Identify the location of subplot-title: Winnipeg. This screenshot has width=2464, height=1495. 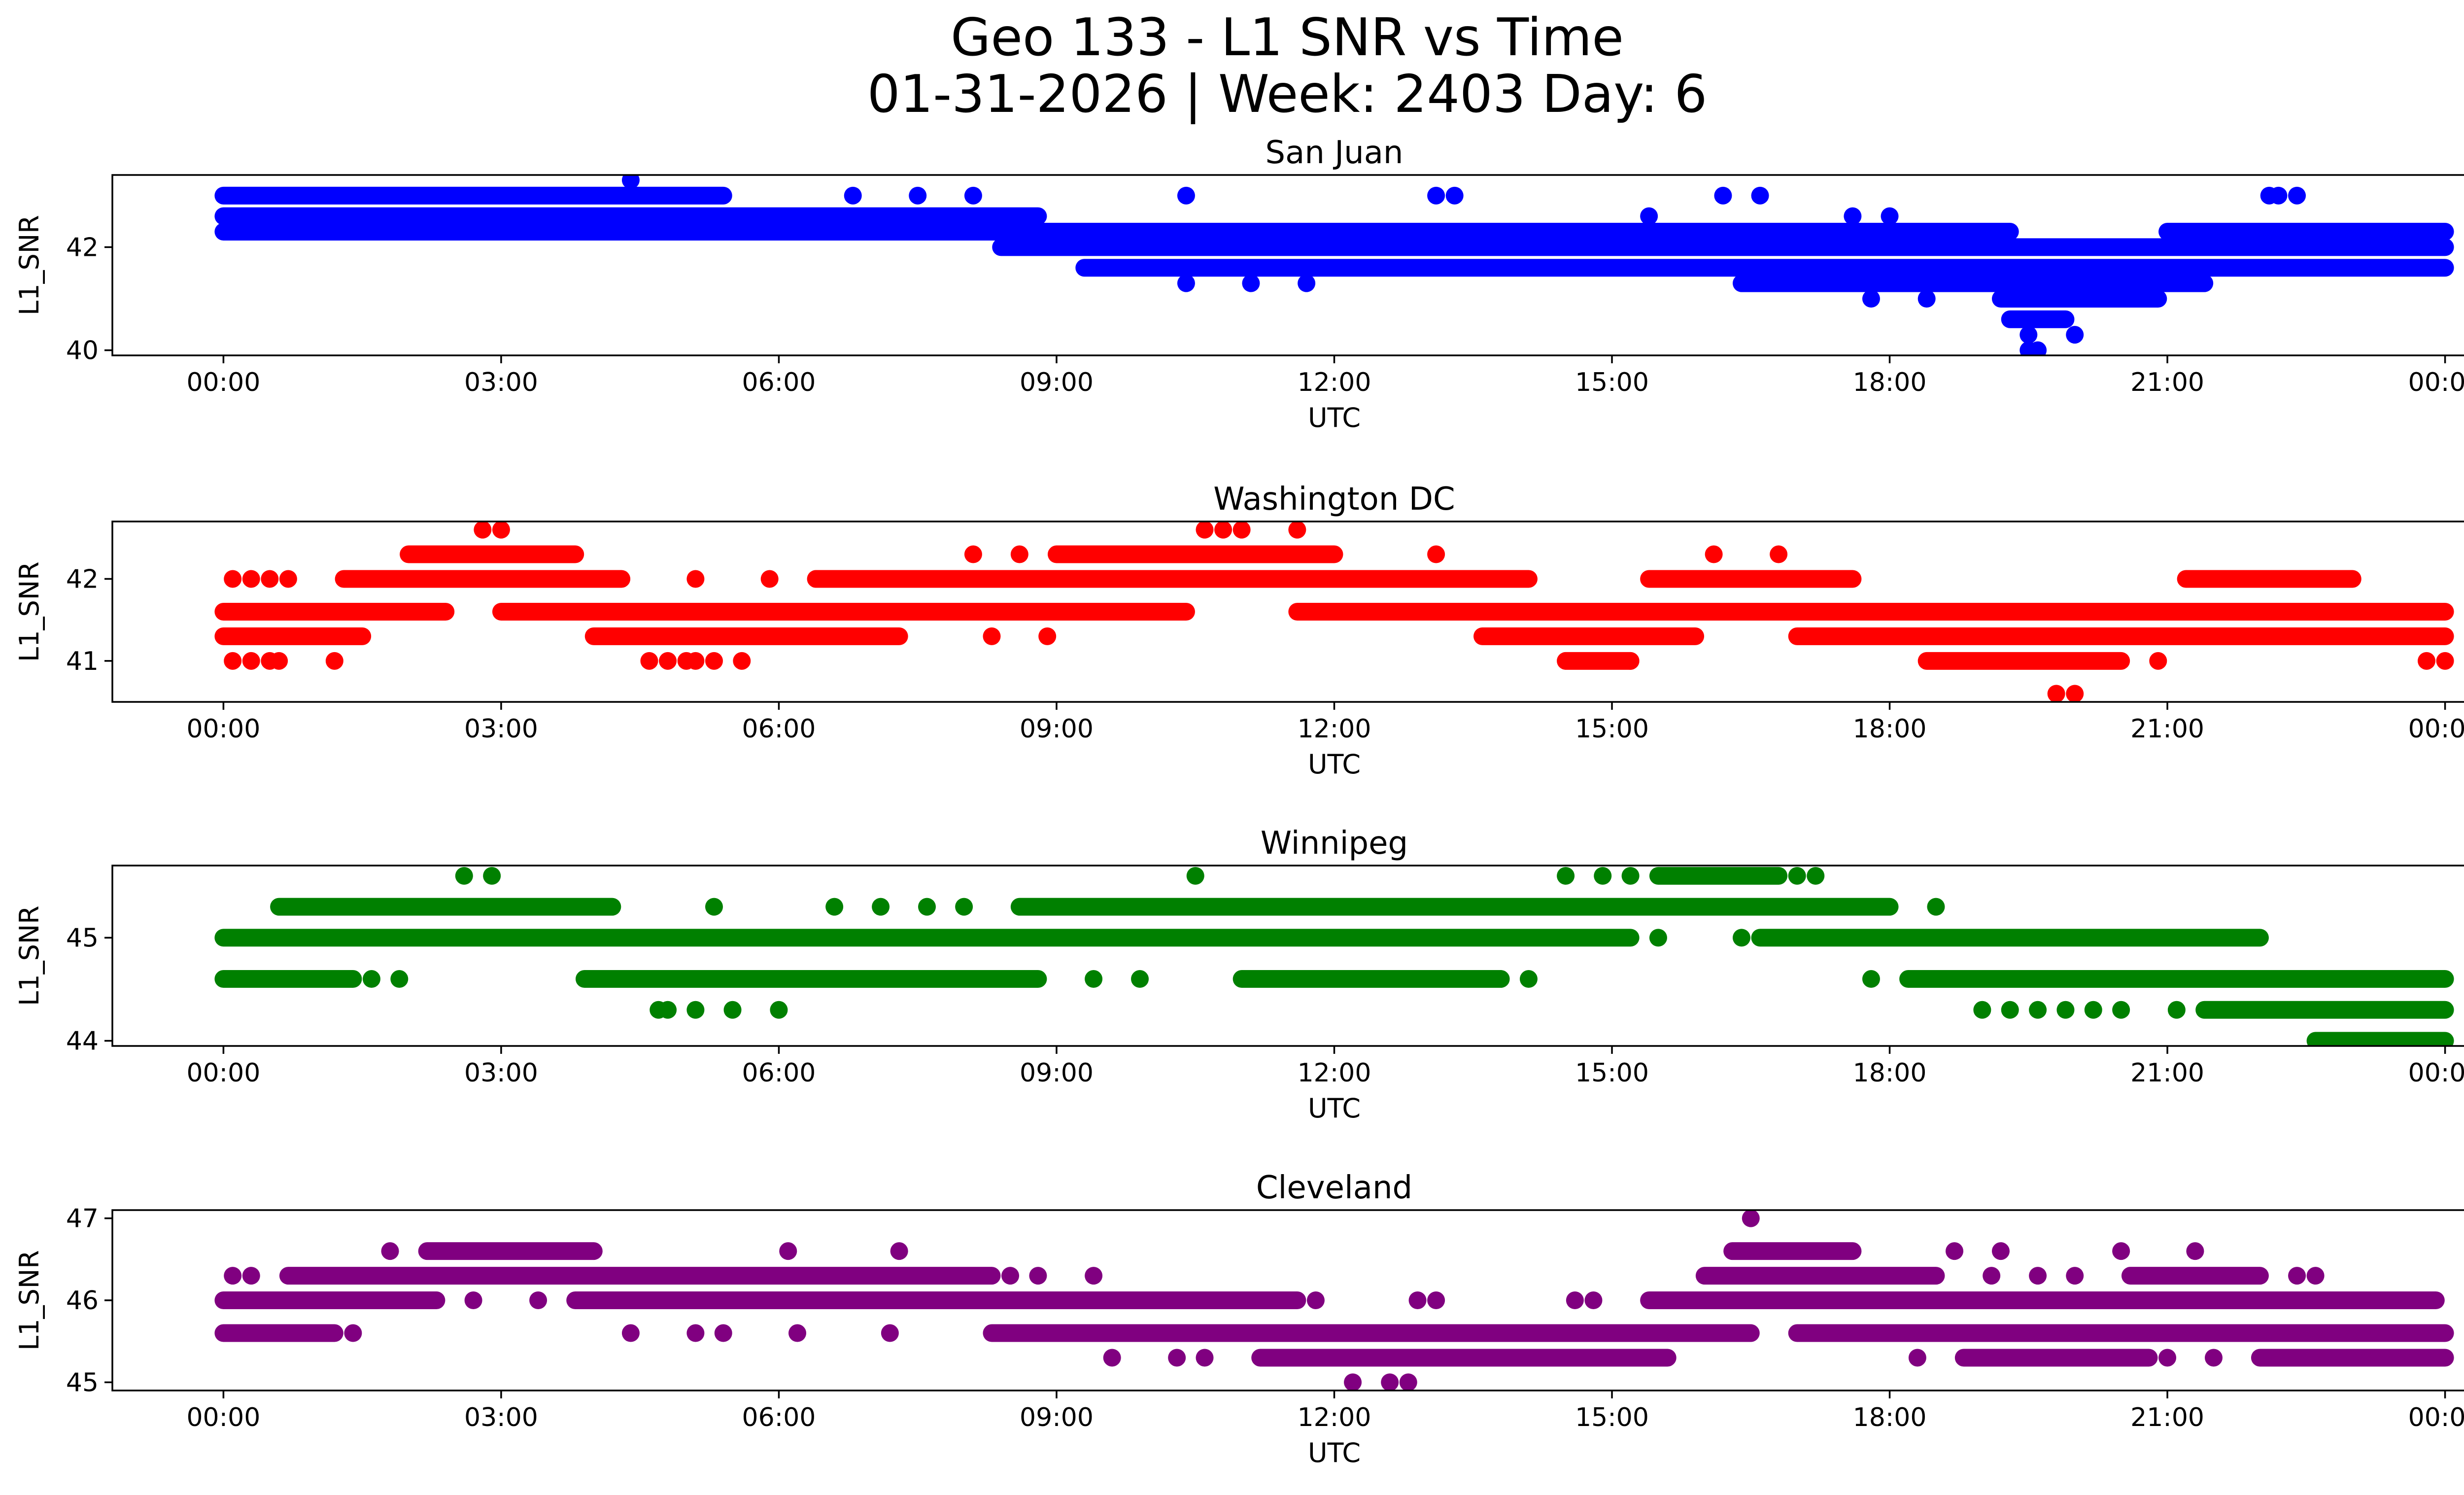
(1334, 843).